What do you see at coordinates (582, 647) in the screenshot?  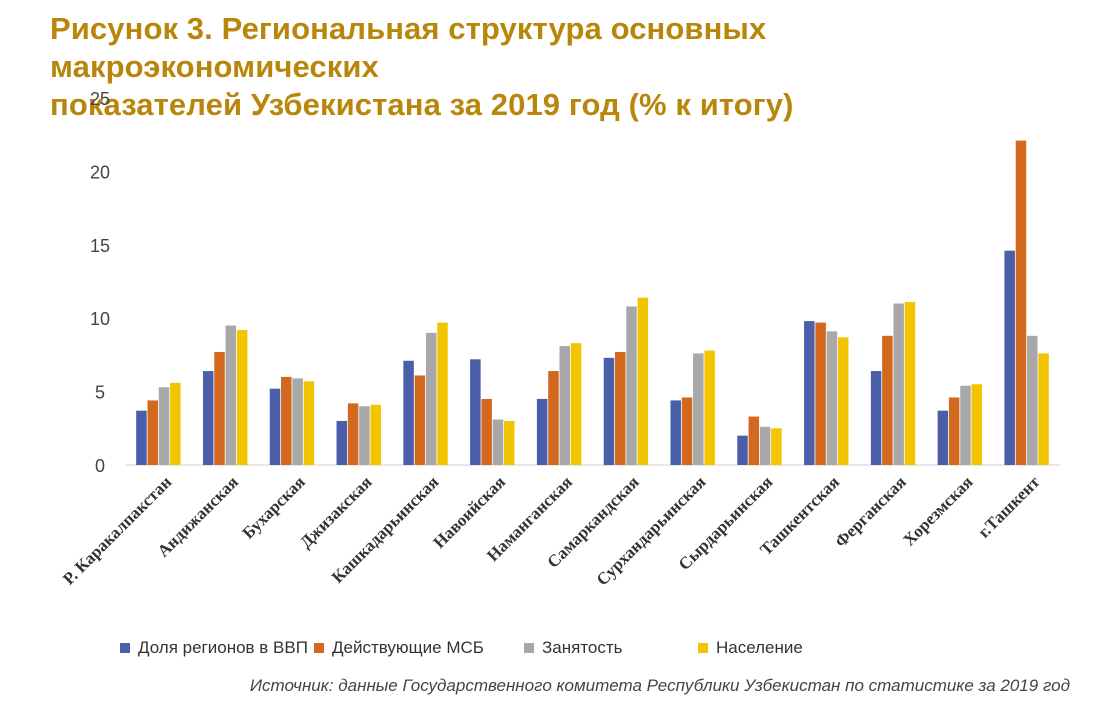 I see `legend-label: Занятость` at bounding box center [582, 647].